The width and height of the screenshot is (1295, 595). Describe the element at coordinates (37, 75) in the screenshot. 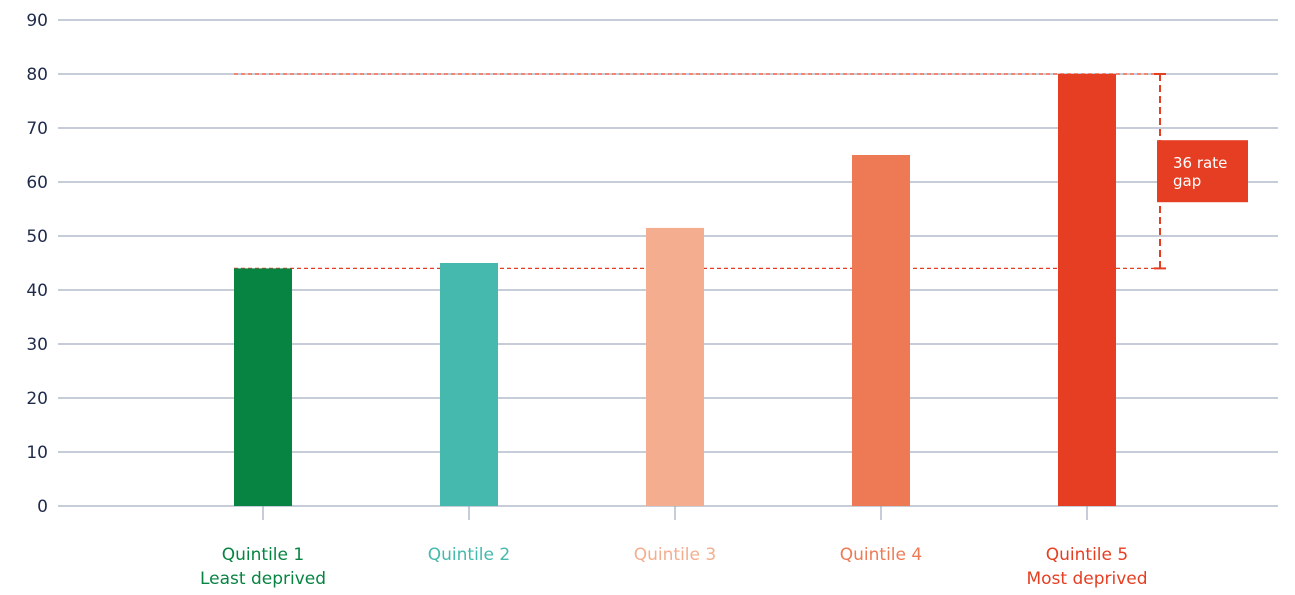

I see `y-tick-label: 80` at that location.